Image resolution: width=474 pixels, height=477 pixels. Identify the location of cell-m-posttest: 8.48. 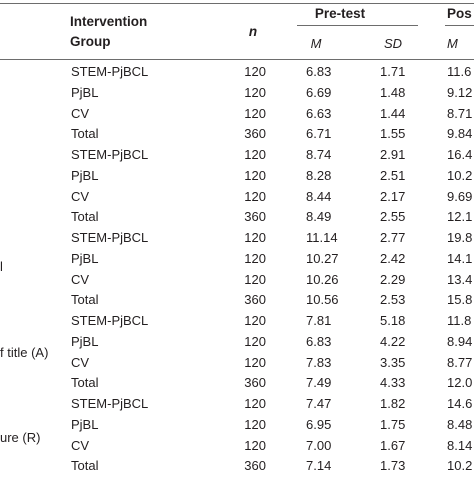
(460, 424).